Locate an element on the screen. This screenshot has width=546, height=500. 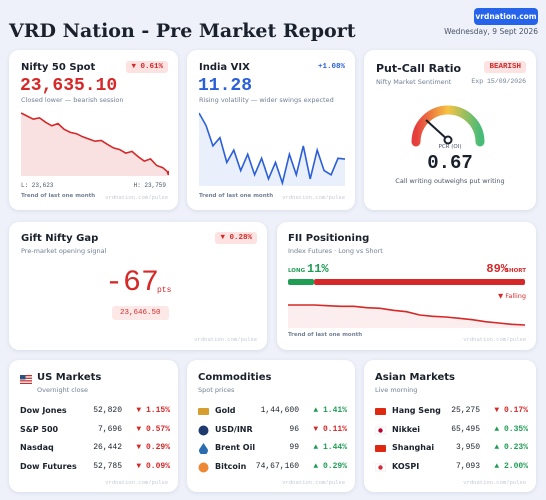
expiry: Exp 15/09/2026 is located at coordinates (498, 81).